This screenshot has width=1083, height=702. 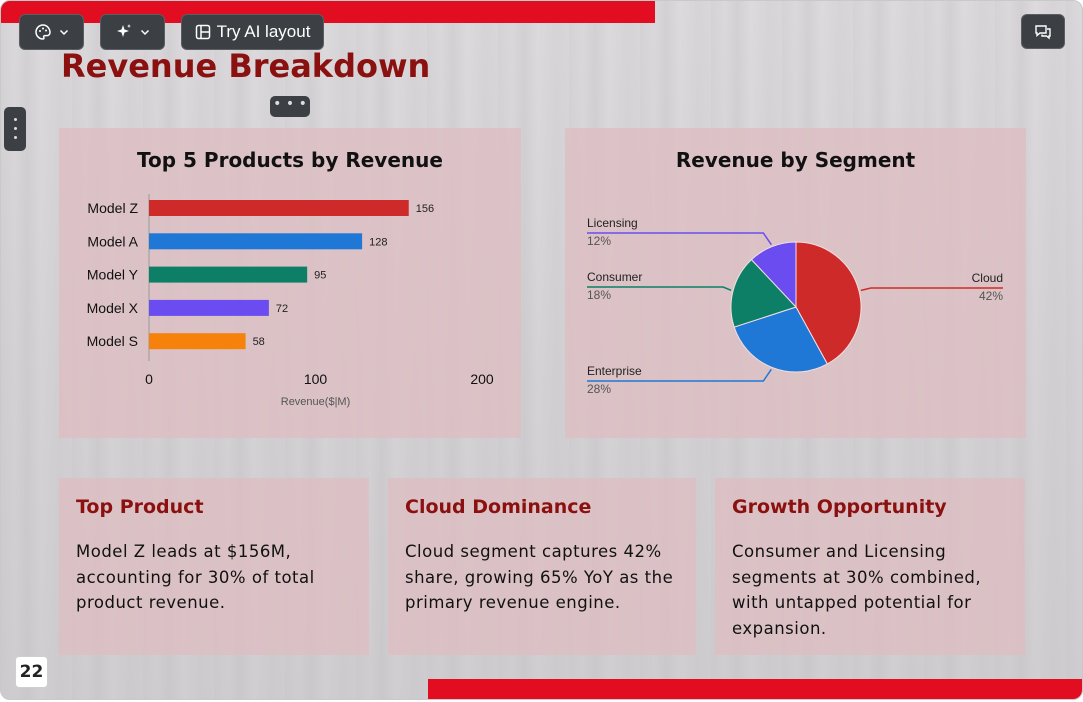 I want to click on pie-chart-title: Revenue by Segment, so click(x=795, y=160).